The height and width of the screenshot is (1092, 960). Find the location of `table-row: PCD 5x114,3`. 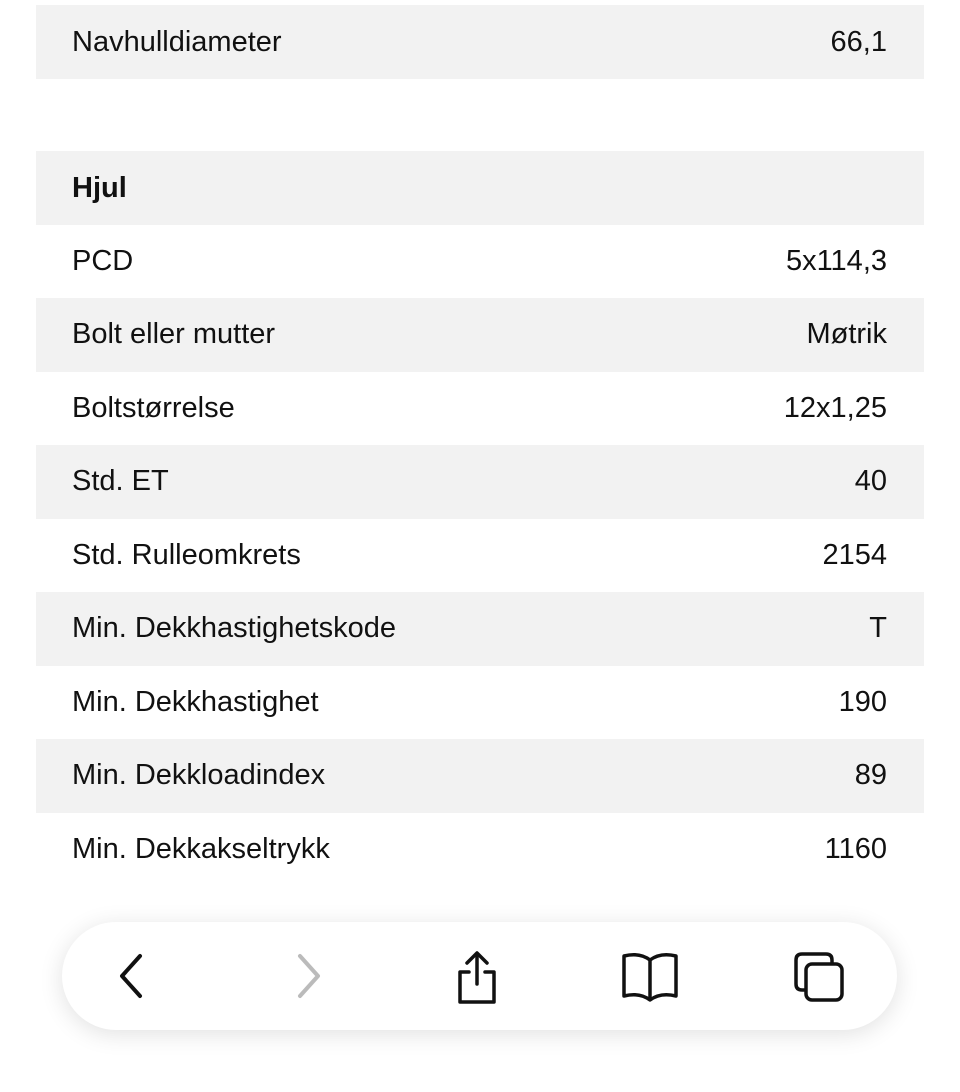

table-row: PCD 5x114,3 is located at coordinates (480, 261).